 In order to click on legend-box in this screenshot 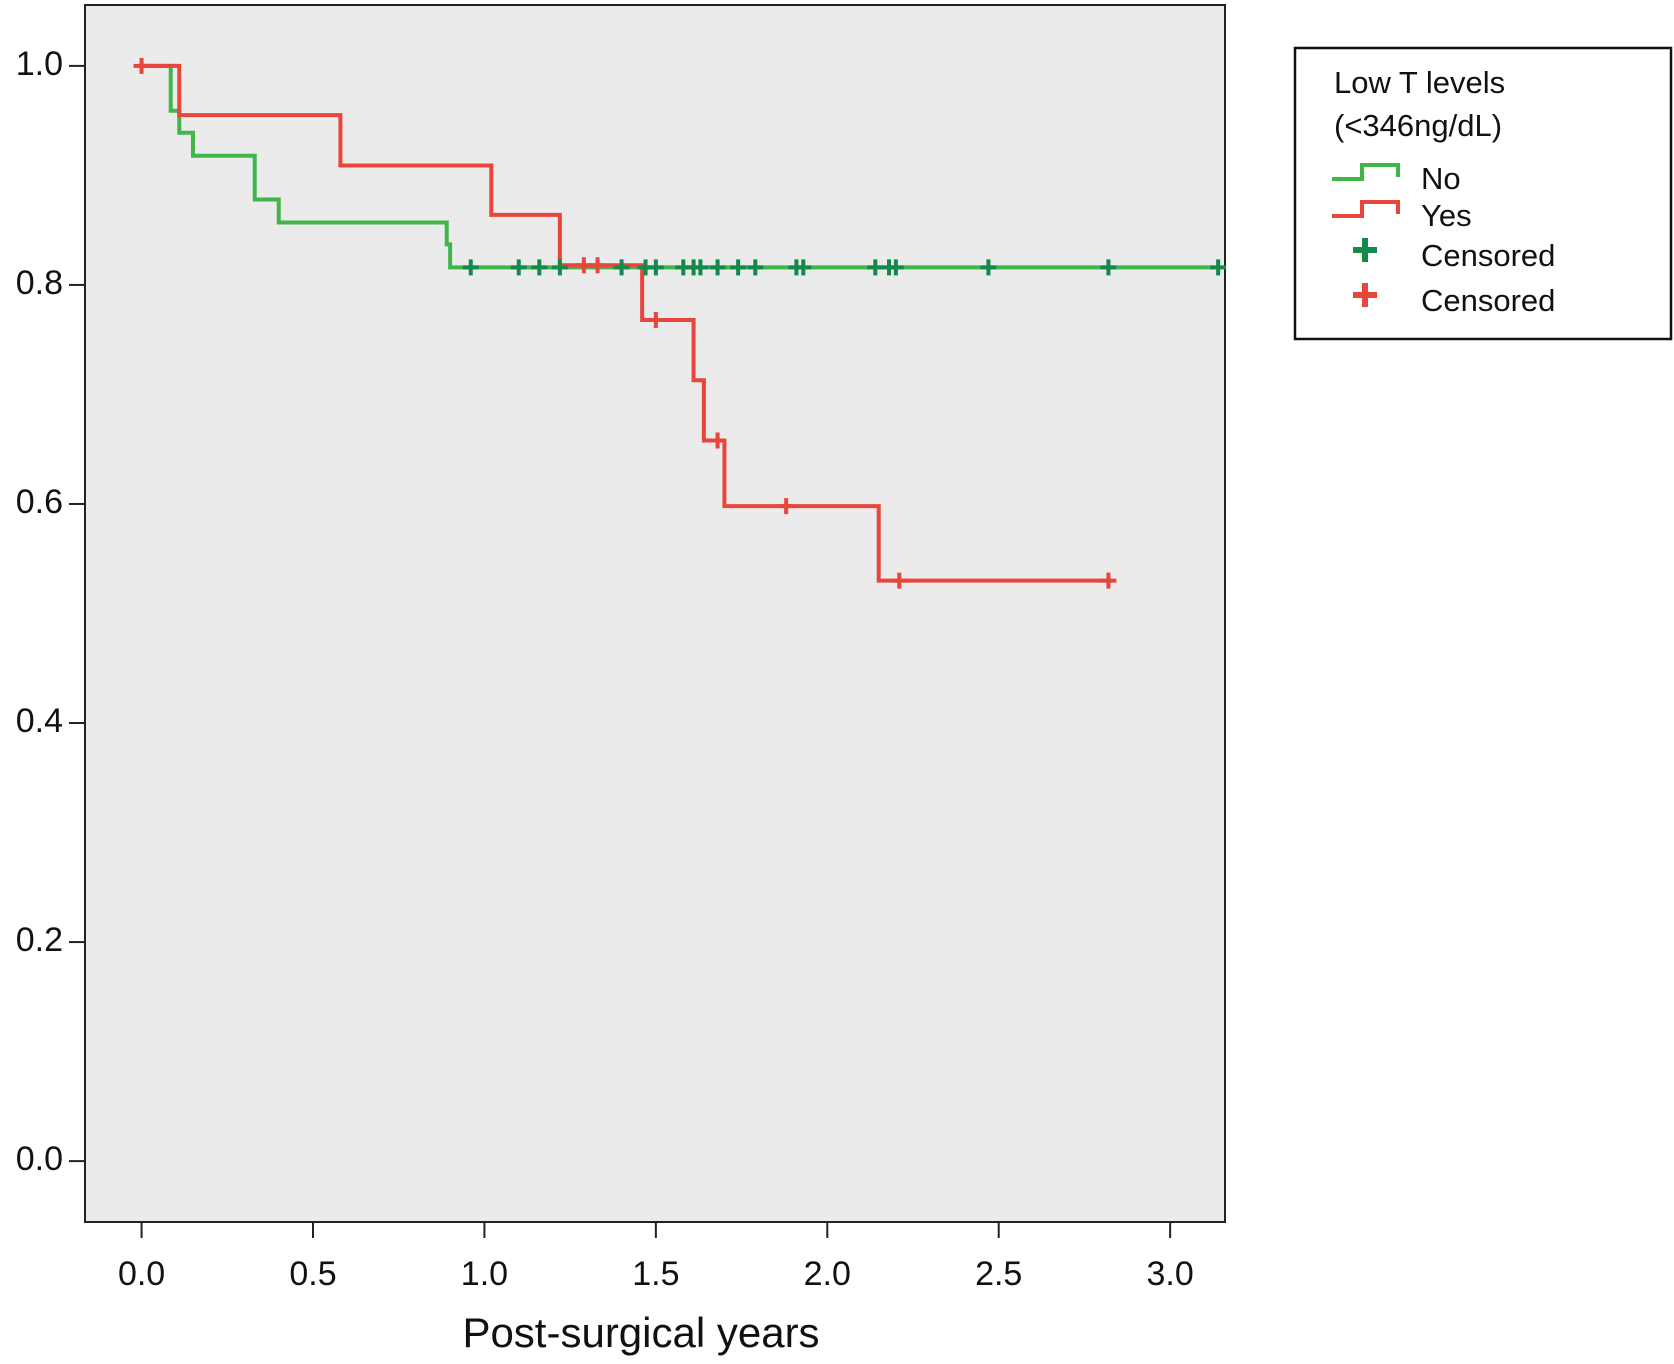, I will do `click(1483, 193)`.